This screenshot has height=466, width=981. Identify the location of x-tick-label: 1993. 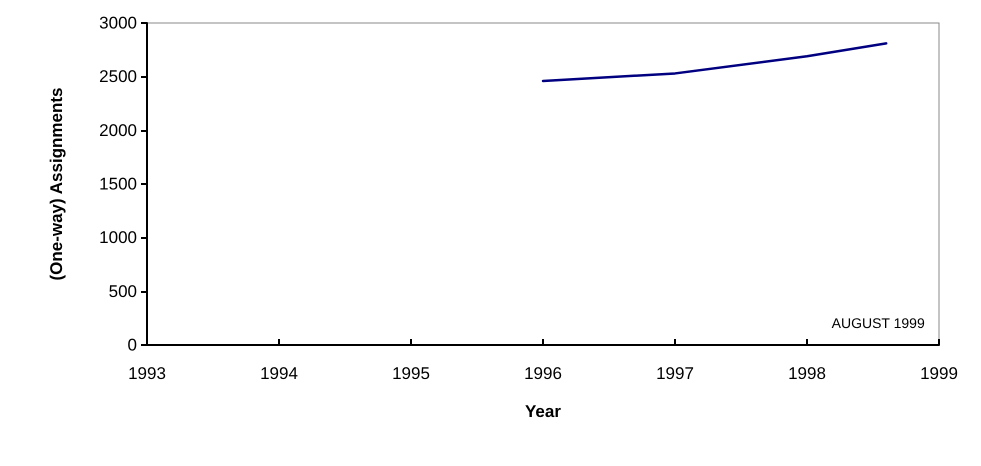
(147, 373).